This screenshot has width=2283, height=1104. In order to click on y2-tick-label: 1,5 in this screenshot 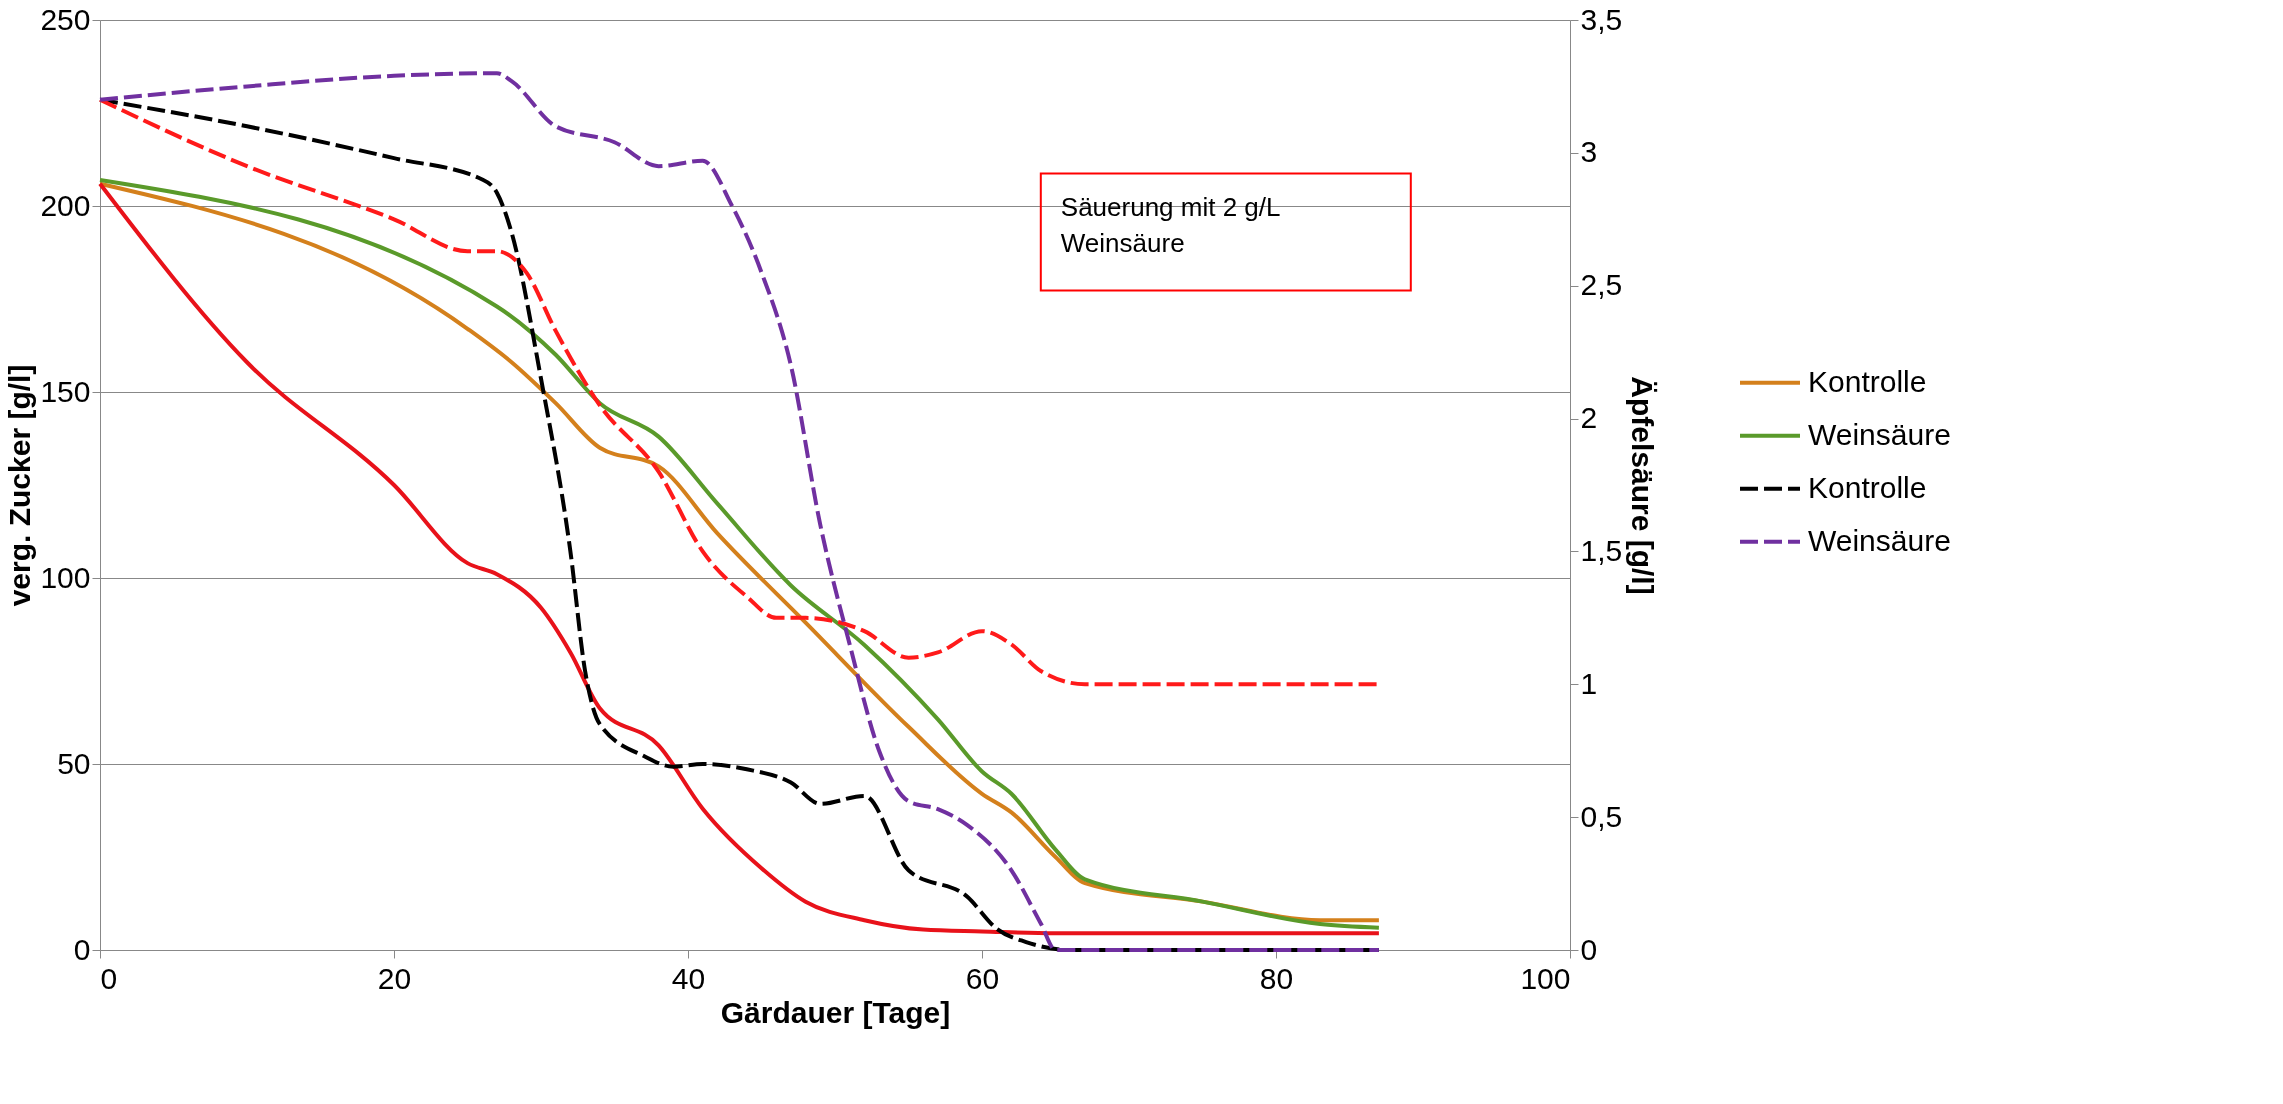, I will do `click(1601, 550)`.